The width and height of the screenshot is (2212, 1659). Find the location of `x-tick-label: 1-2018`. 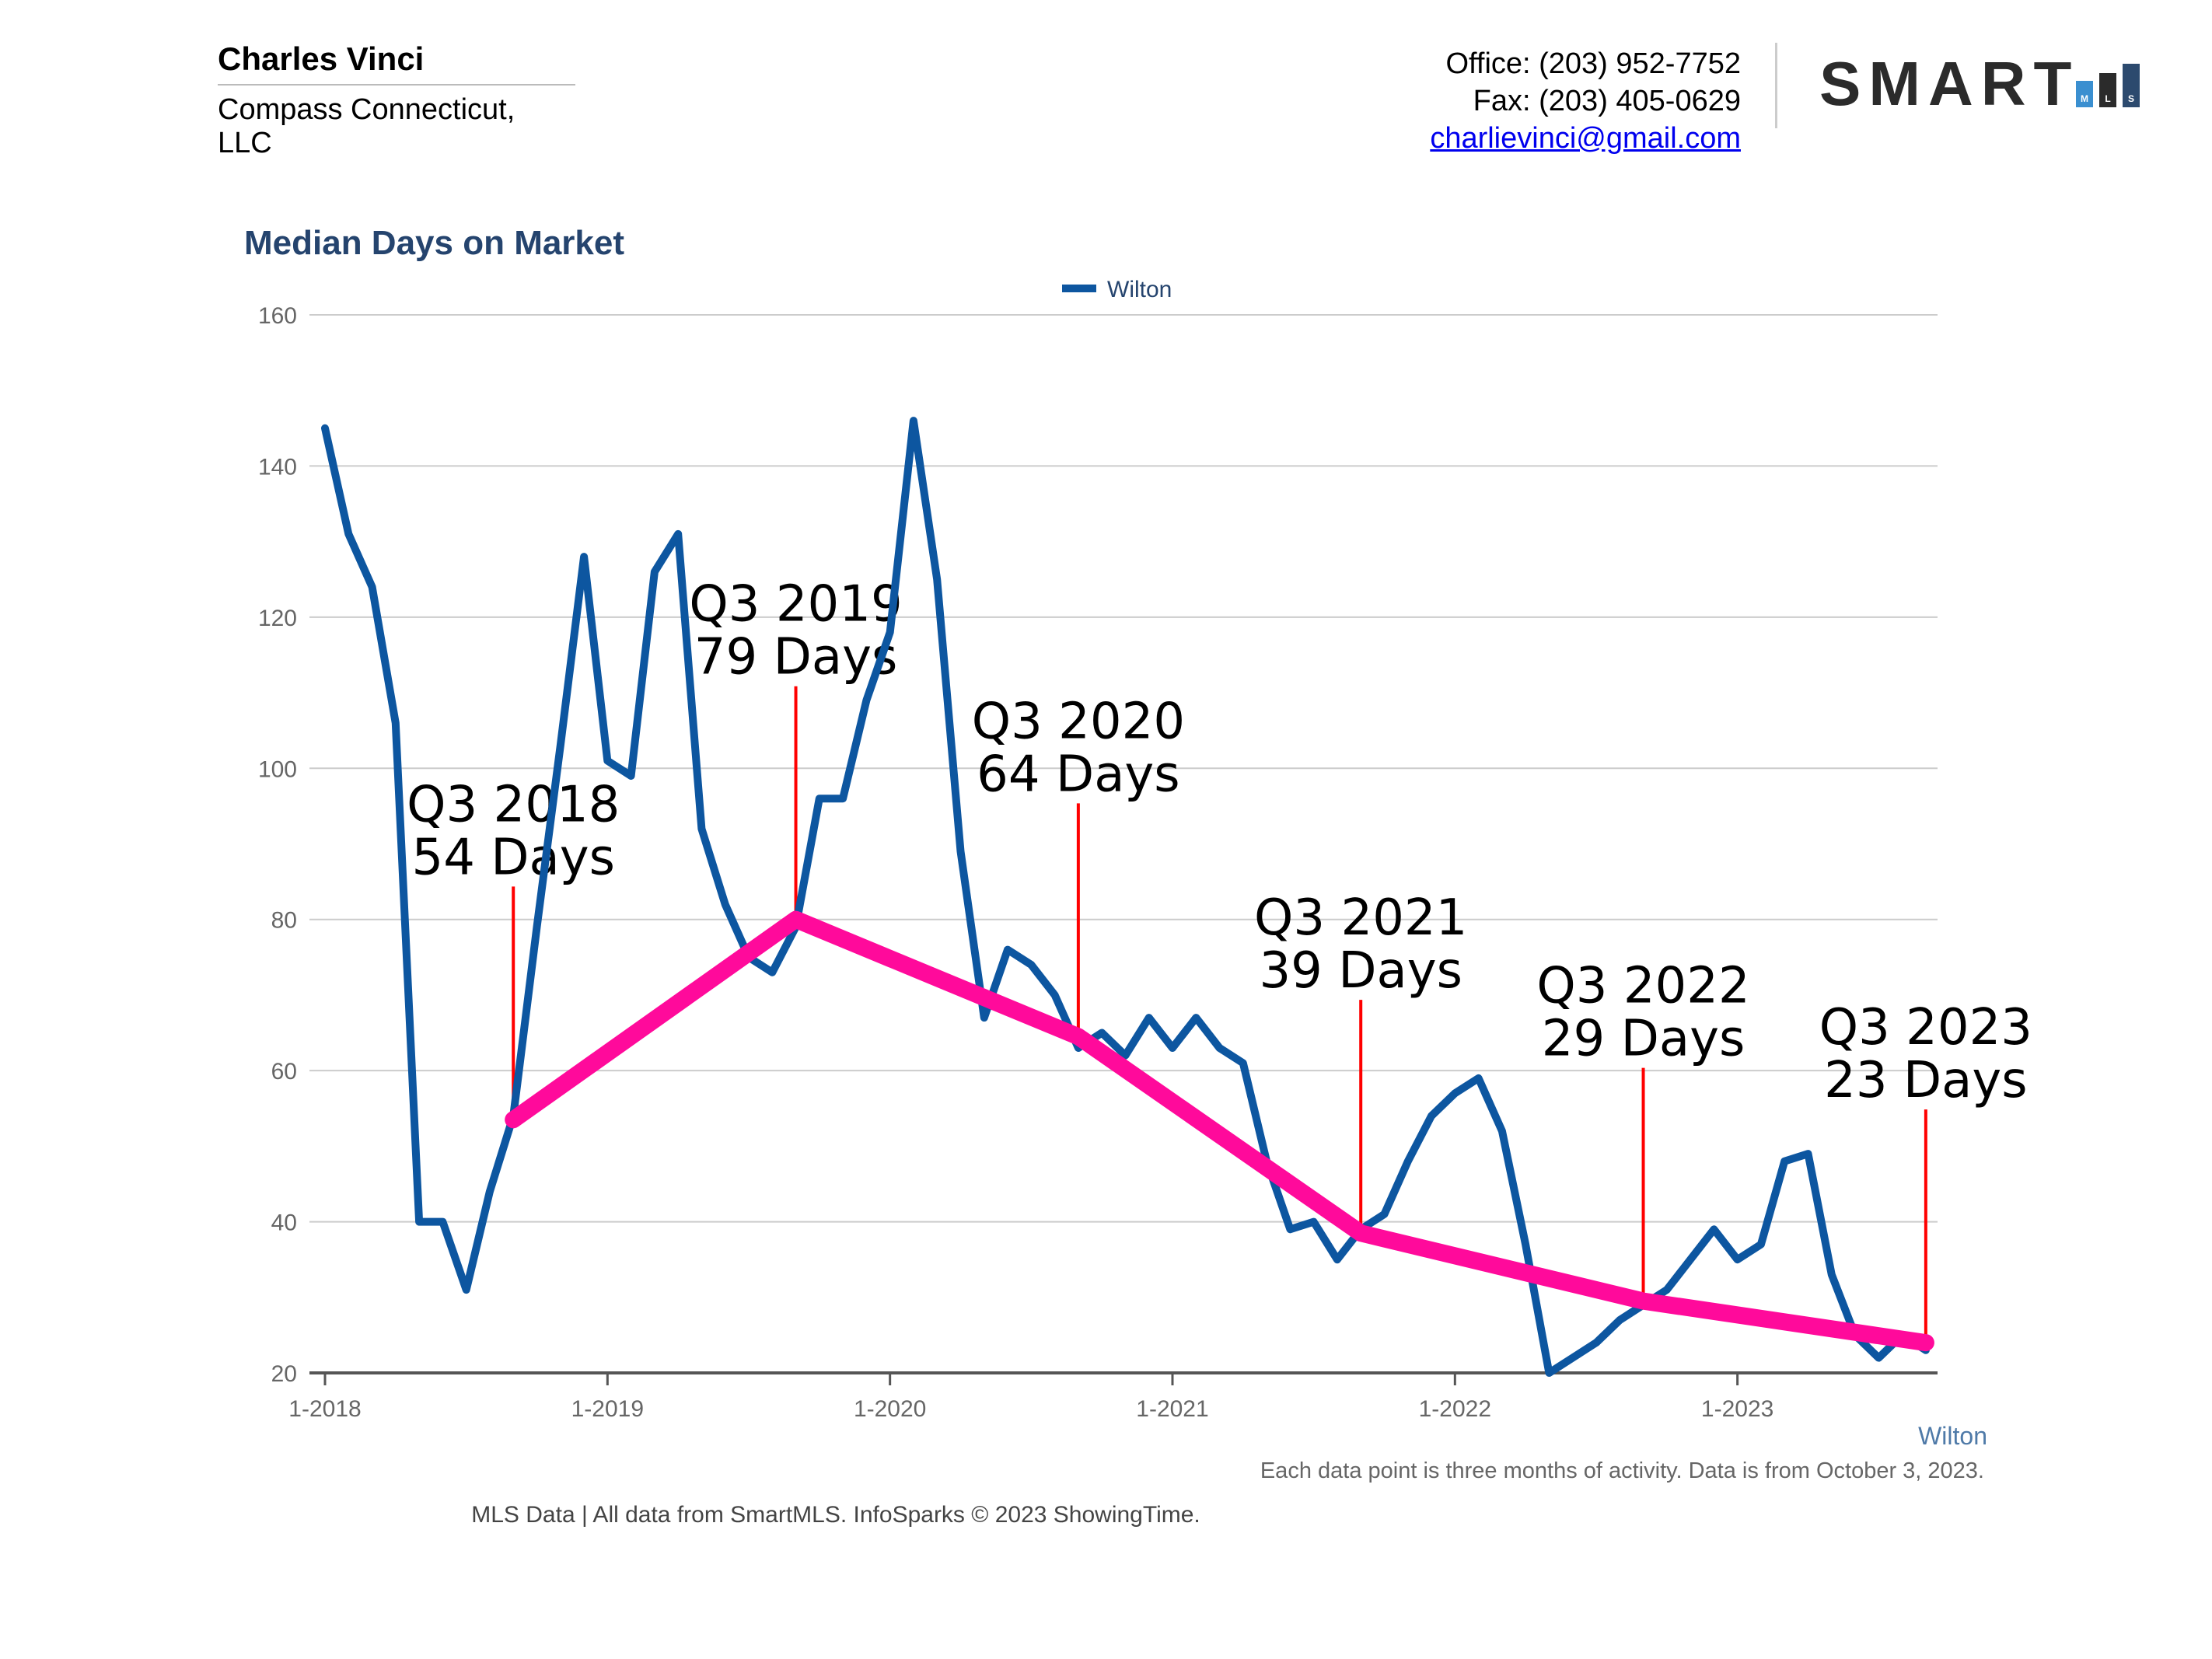

x-tick-label: 1-2018 is located at coordinates (324, 1409).